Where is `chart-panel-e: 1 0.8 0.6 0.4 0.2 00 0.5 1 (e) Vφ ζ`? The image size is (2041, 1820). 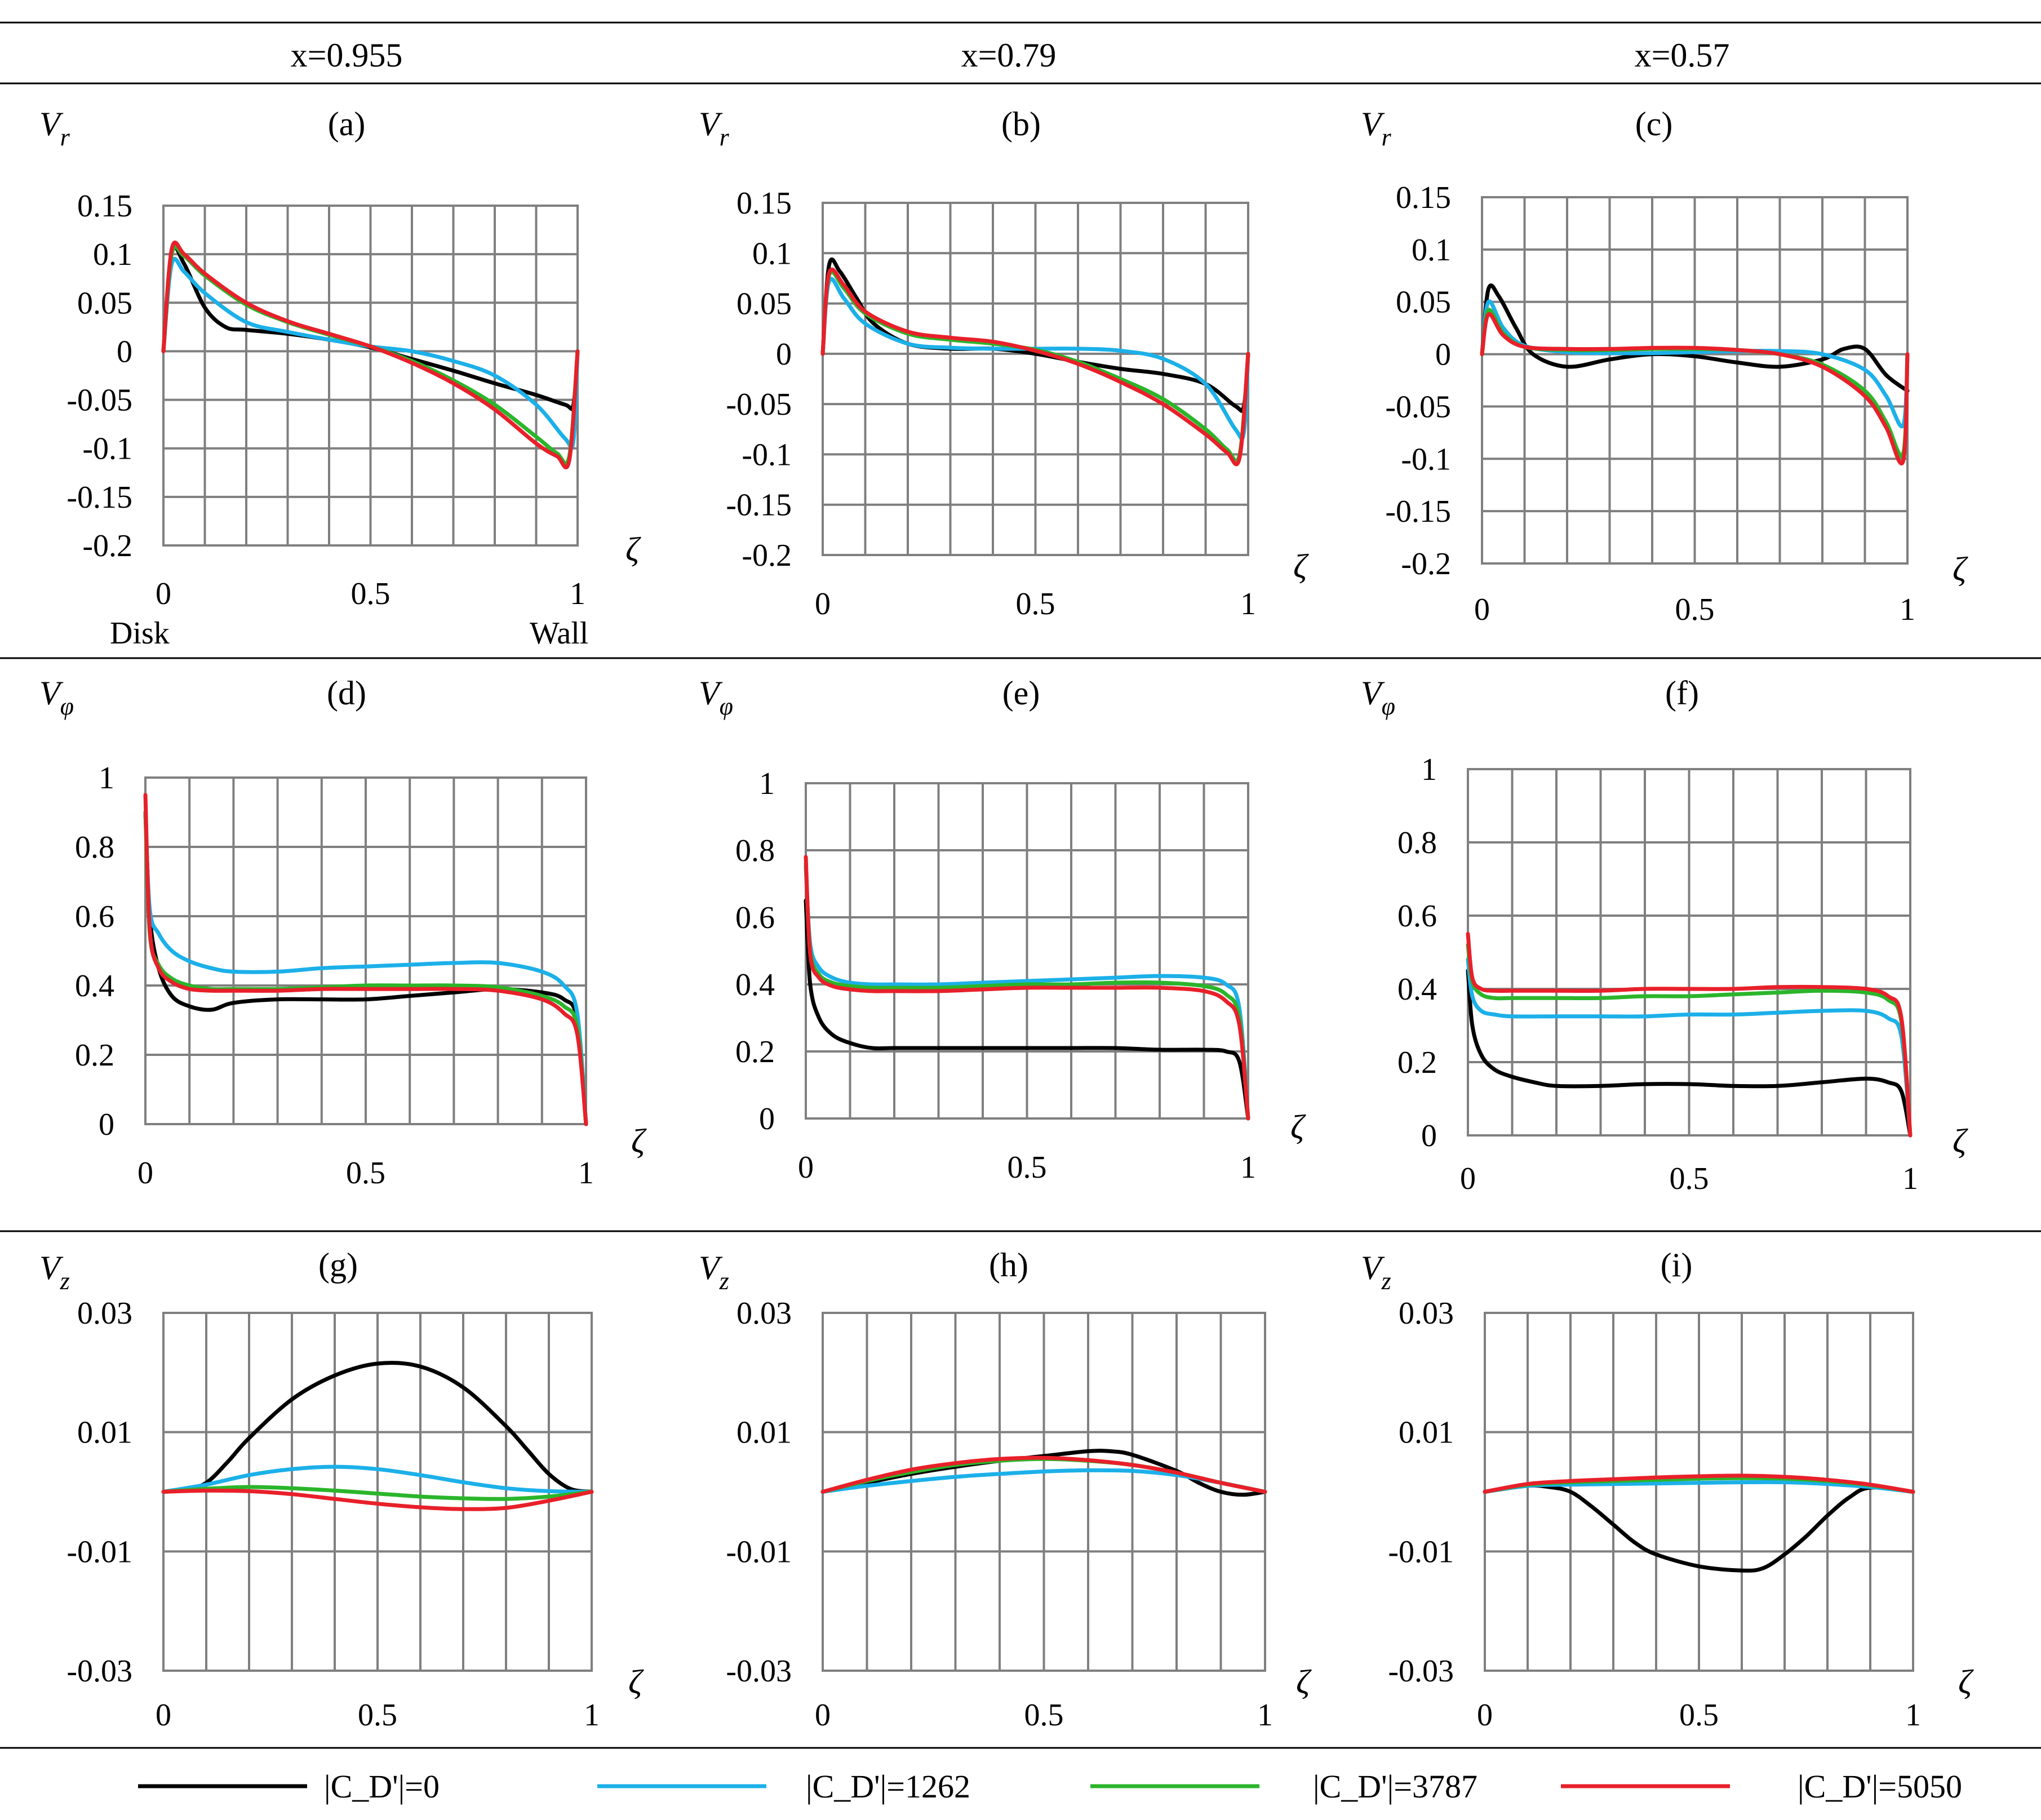
chart-panel-e: 1 0.8 0.6 0.4 0.2 00 0.5 1 (e) Vφ ζ is located at coordinates (1002, 929).